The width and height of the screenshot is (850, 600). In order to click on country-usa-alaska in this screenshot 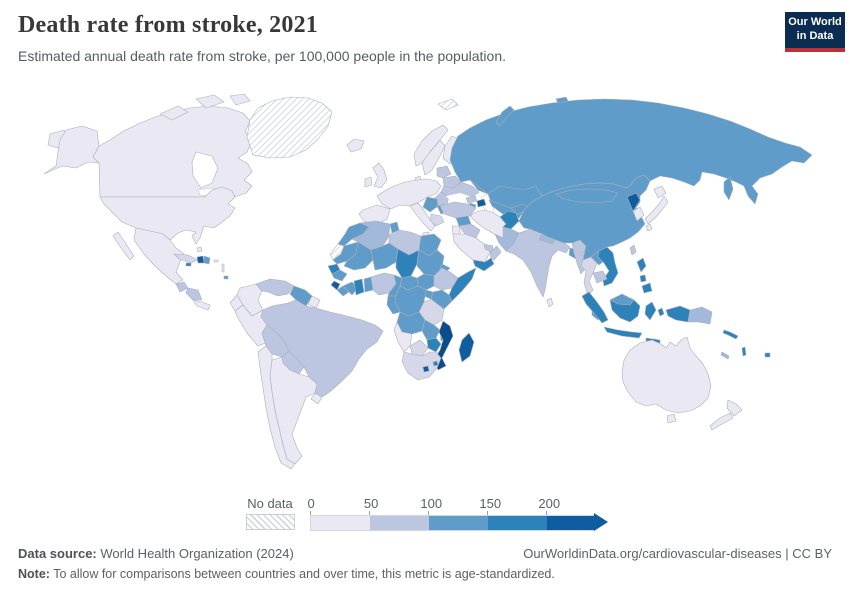, I will do `click(71, 150)`.